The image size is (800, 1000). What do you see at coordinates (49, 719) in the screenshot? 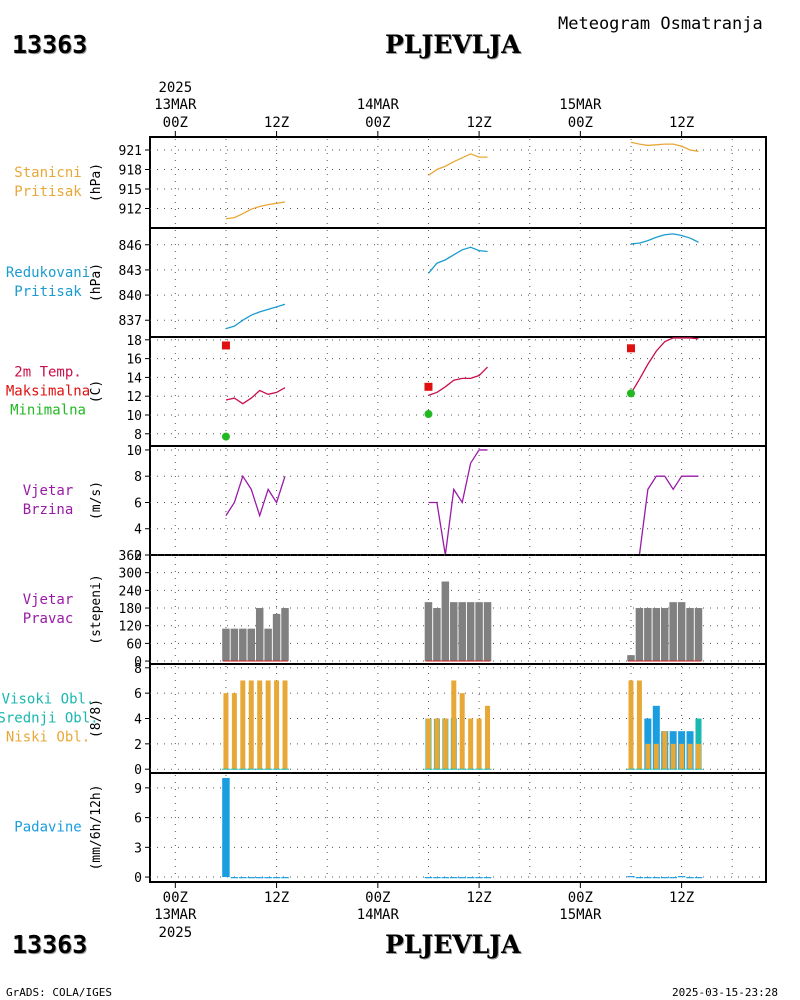
I see `panel-left-label: Srednji Obl.` at bounding box center [49, 719].